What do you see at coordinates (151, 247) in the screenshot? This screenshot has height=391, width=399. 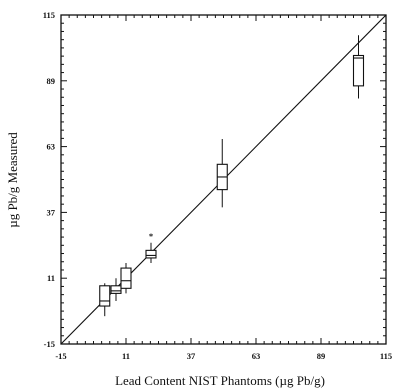 I see `box-plot: *` at bounding box center [151, 247].